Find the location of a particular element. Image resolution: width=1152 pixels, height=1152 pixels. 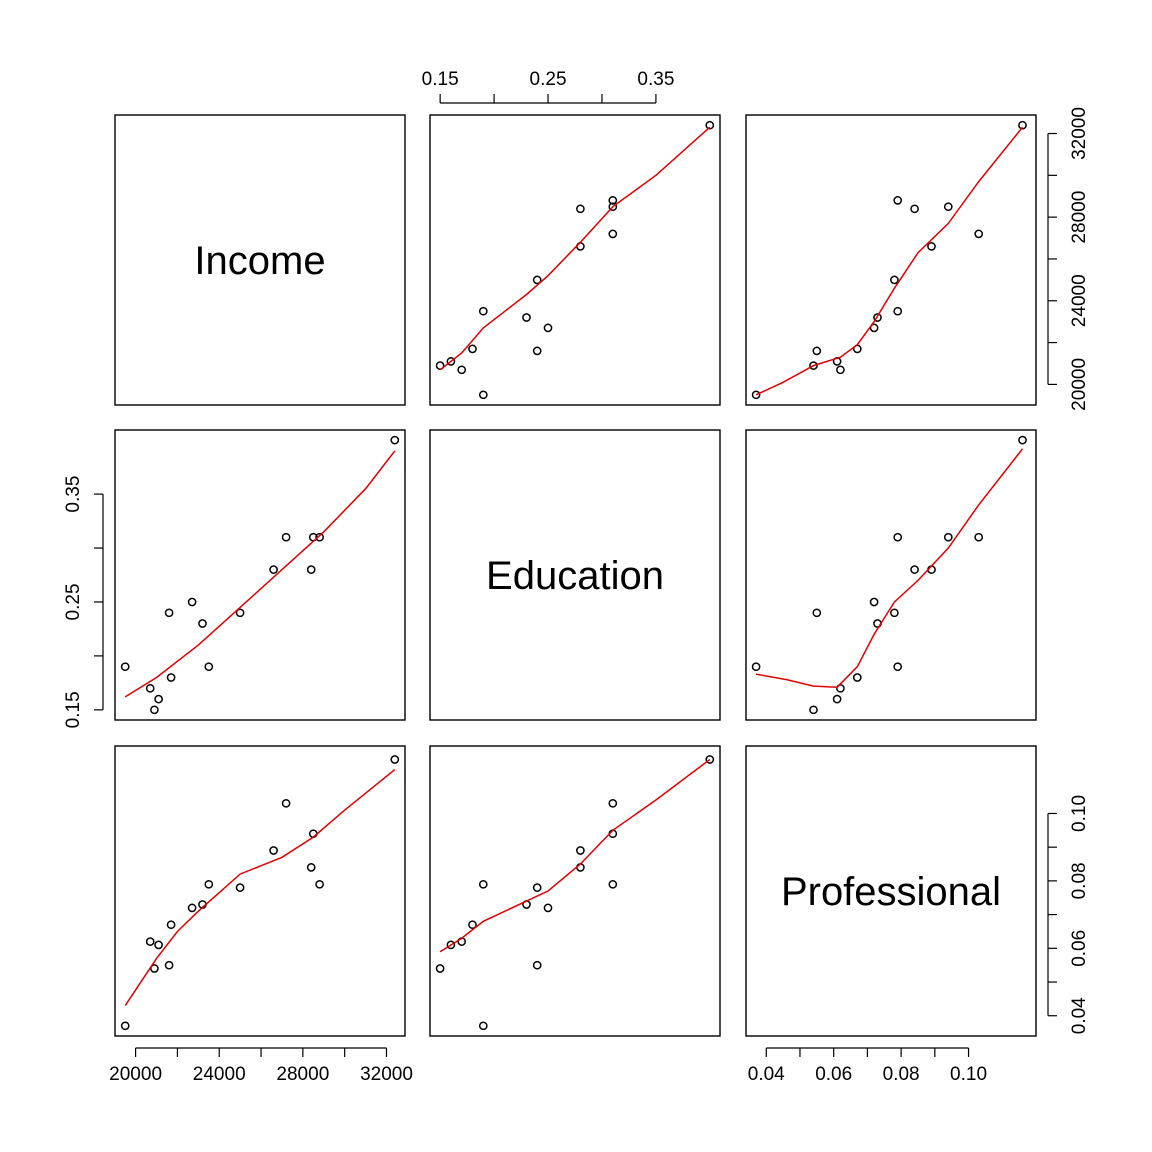

panel-income-vs-professional is located at coordinates (891, 260).